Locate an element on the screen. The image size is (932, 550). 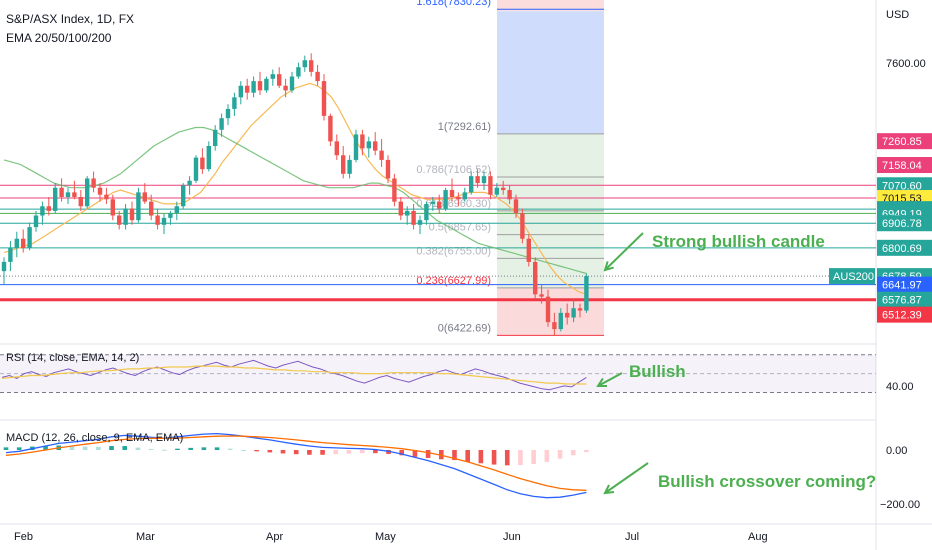
macd-line is located at coordinates (296, 465).